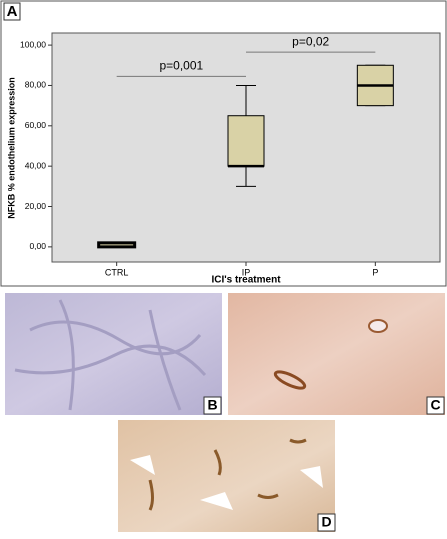 The width and height of the screenshot is (447, 539). I want to click on y-tick-label: 80,00, so click(36, 85).